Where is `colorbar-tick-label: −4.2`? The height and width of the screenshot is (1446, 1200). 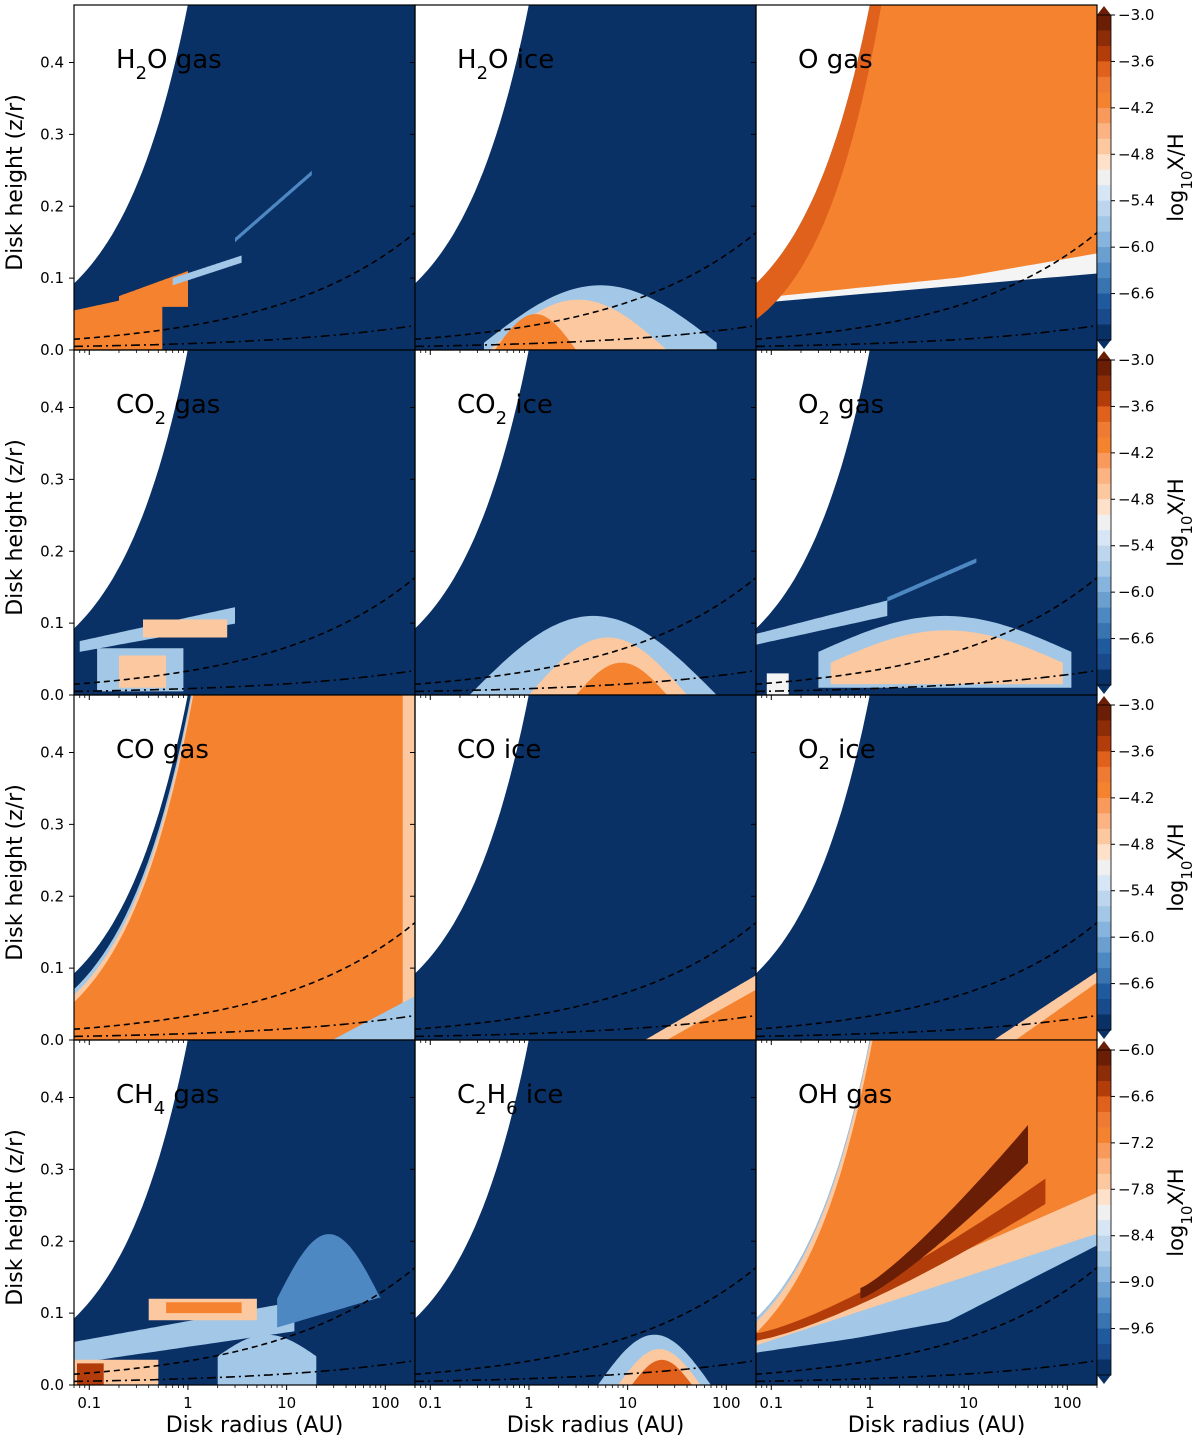 colorbar-tick-label: −4.2 is located at coordinates (1136, 798).